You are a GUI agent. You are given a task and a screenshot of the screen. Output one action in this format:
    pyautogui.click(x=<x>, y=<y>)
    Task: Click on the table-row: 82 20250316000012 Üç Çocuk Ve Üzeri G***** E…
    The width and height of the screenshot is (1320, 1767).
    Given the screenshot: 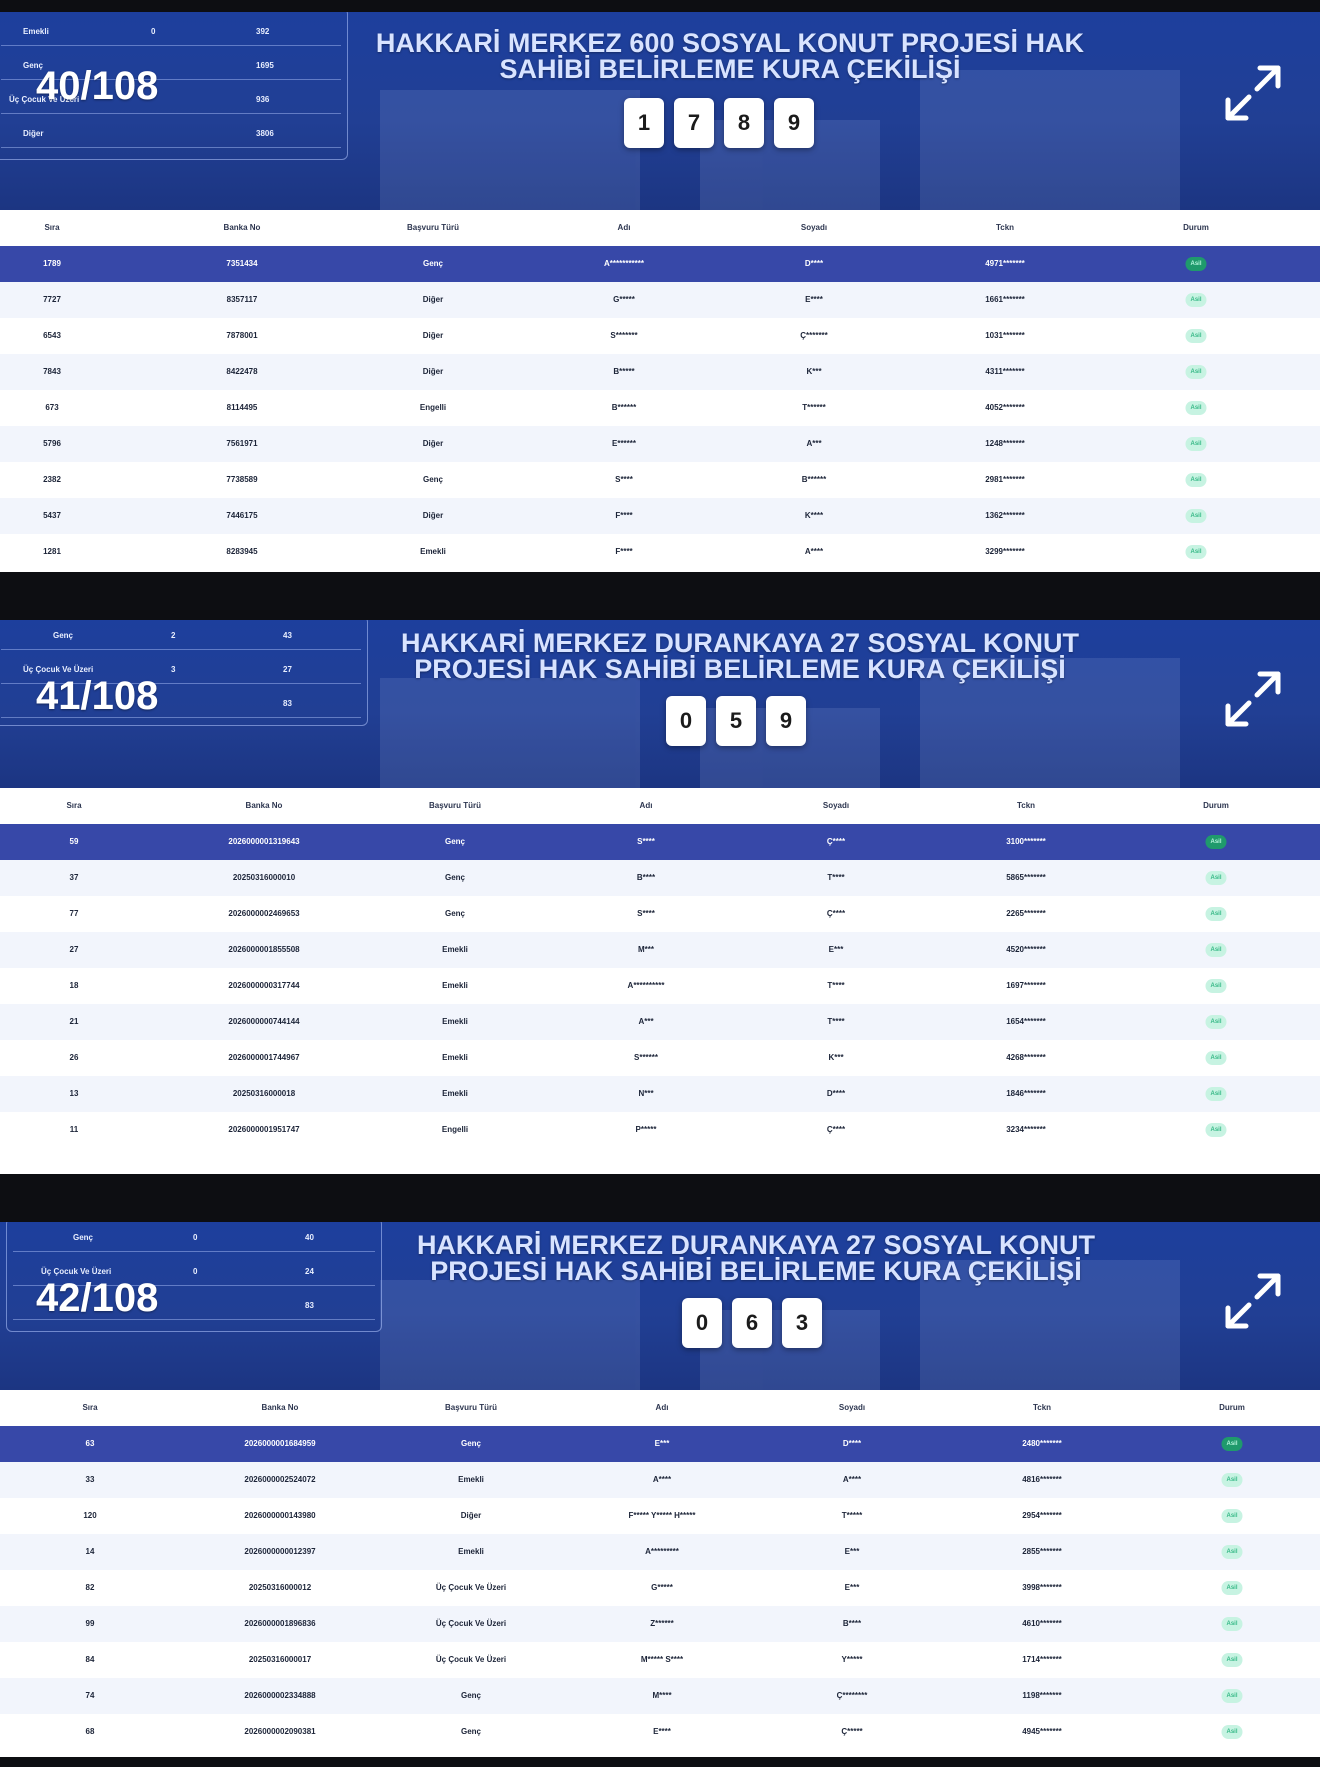 What is the action you would take?
    pyautogui.click(x=660, y=1588)
    